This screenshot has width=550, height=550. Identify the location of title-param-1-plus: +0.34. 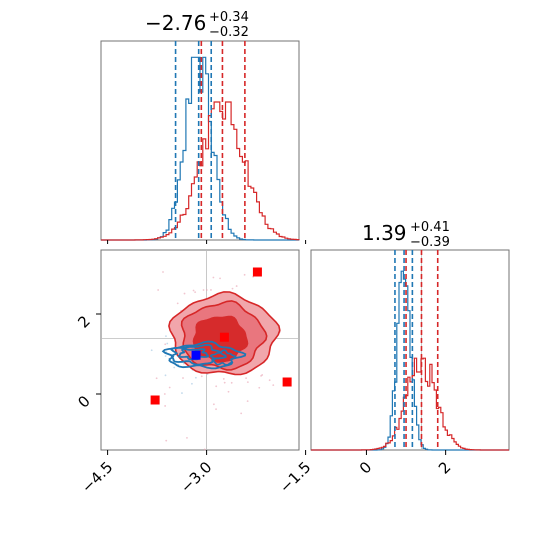
(229, 17).